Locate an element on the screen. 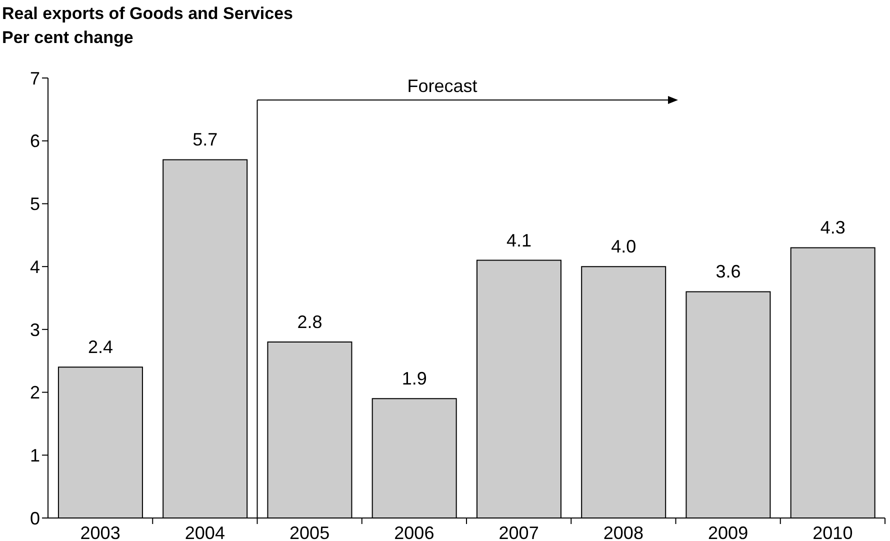 Image resolution: width=890 pixels, height=541 pixels. annotation: Forecast is located at coordinates (442, 86).